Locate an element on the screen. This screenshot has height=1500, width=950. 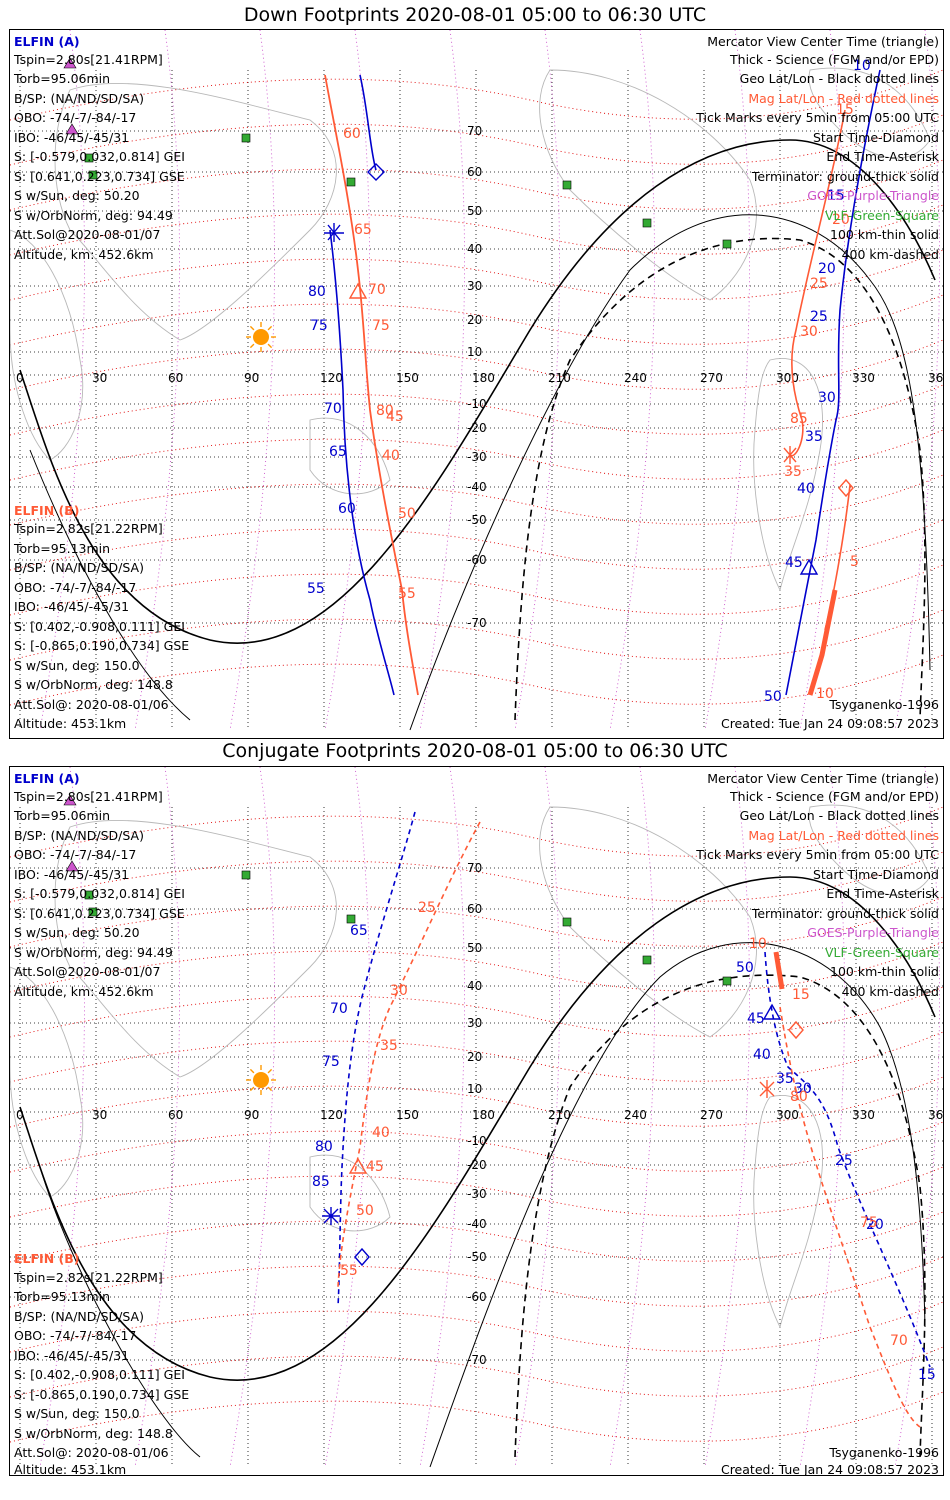
lat-tick-label: 70 is located at coordinates (474, 131).